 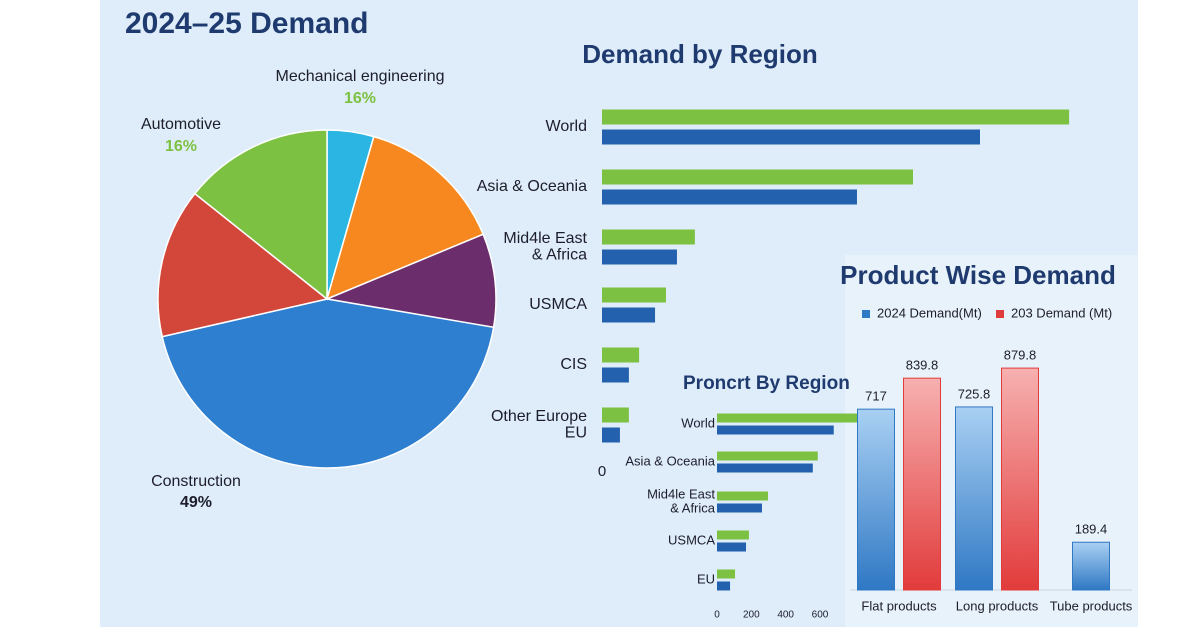 What do you see at coordinates (899, 605) in the screenshot?
I see `x-tick-label: Flat products` at bounding box center [899, 605].